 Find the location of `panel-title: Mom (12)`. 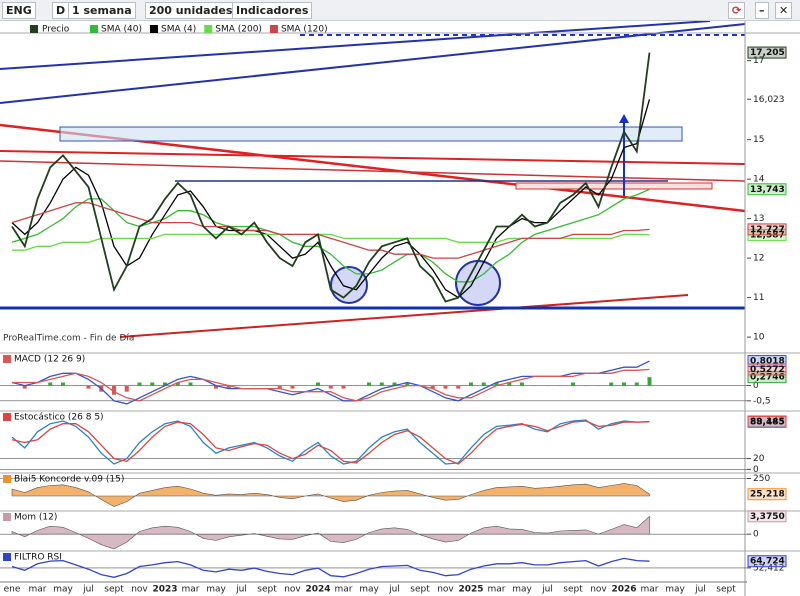

panel-title: Mom (12) is located at coordinates (35, 518).